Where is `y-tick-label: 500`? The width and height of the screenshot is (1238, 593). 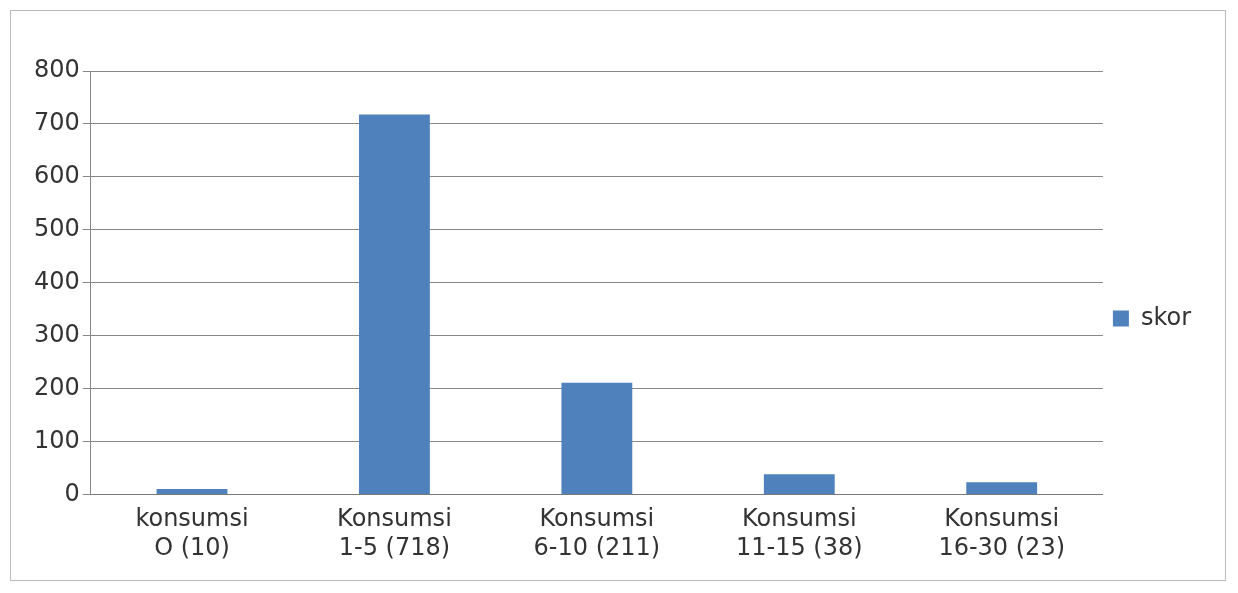 y-tick-label: 500 is located at coordinates (57, 228).